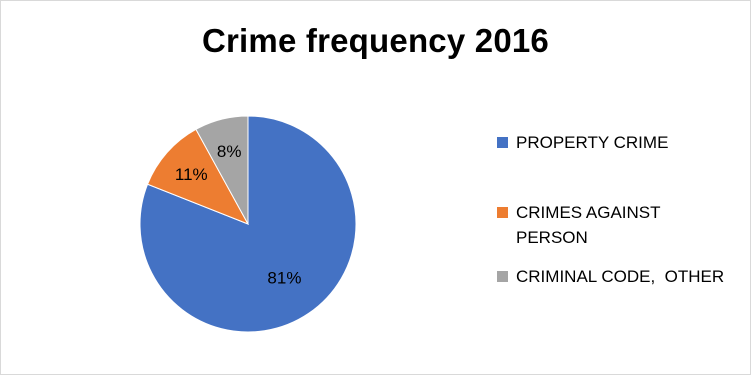 The image size is (751, 375). I want to click on pie-data-label: 8%, so click(229, 151).